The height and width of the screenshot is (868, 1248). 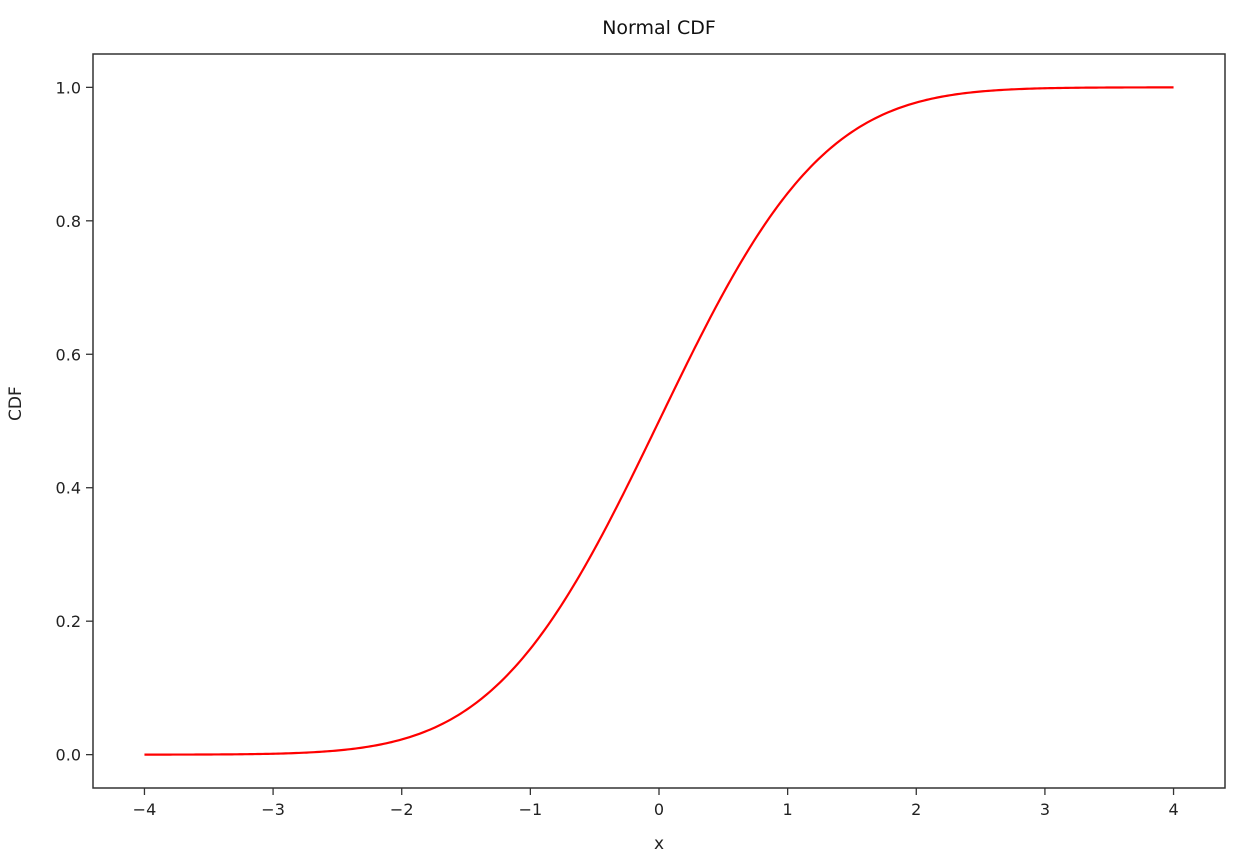 I want to click on y-tick-label: 0.4, so click(x=68, y=488).